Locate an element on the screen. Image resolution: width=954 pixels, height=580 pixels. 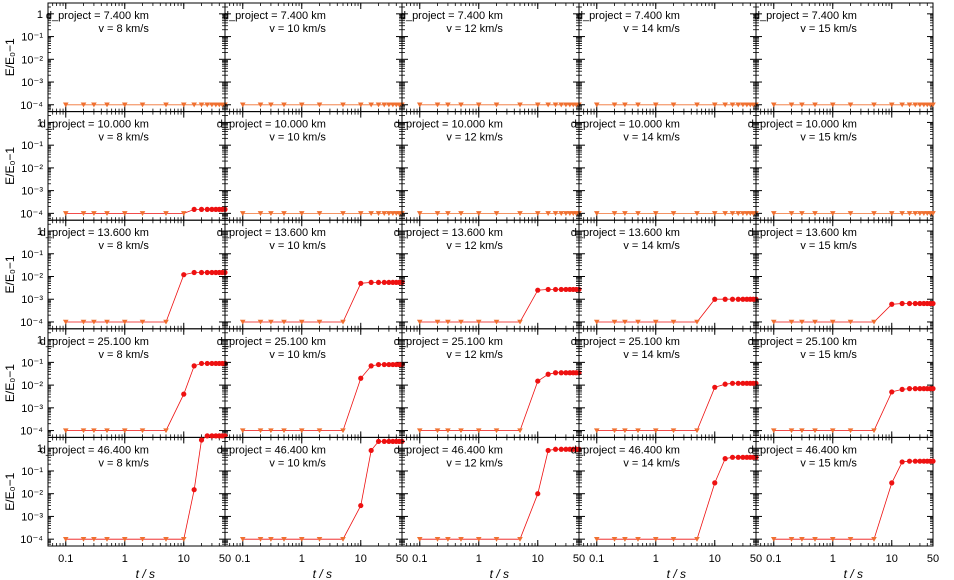
v-label: v = 8 km/s is located at coordinates (123, 246).